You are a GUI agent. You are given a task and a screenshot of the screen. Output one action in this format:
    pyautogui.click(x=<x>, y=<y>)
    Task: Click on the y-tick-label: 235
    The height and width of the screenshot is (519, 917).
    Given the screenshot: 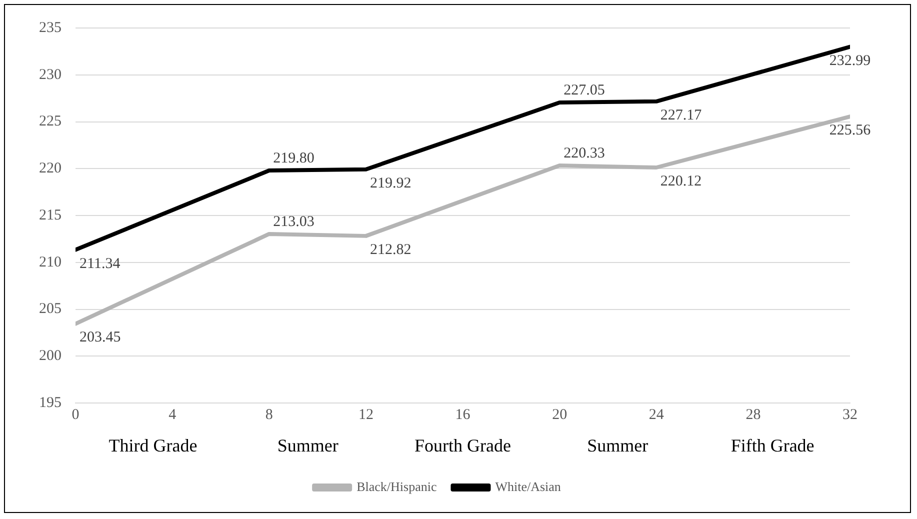 What is the action you would take?
    pyautogui.click(x=50, y=28)
    